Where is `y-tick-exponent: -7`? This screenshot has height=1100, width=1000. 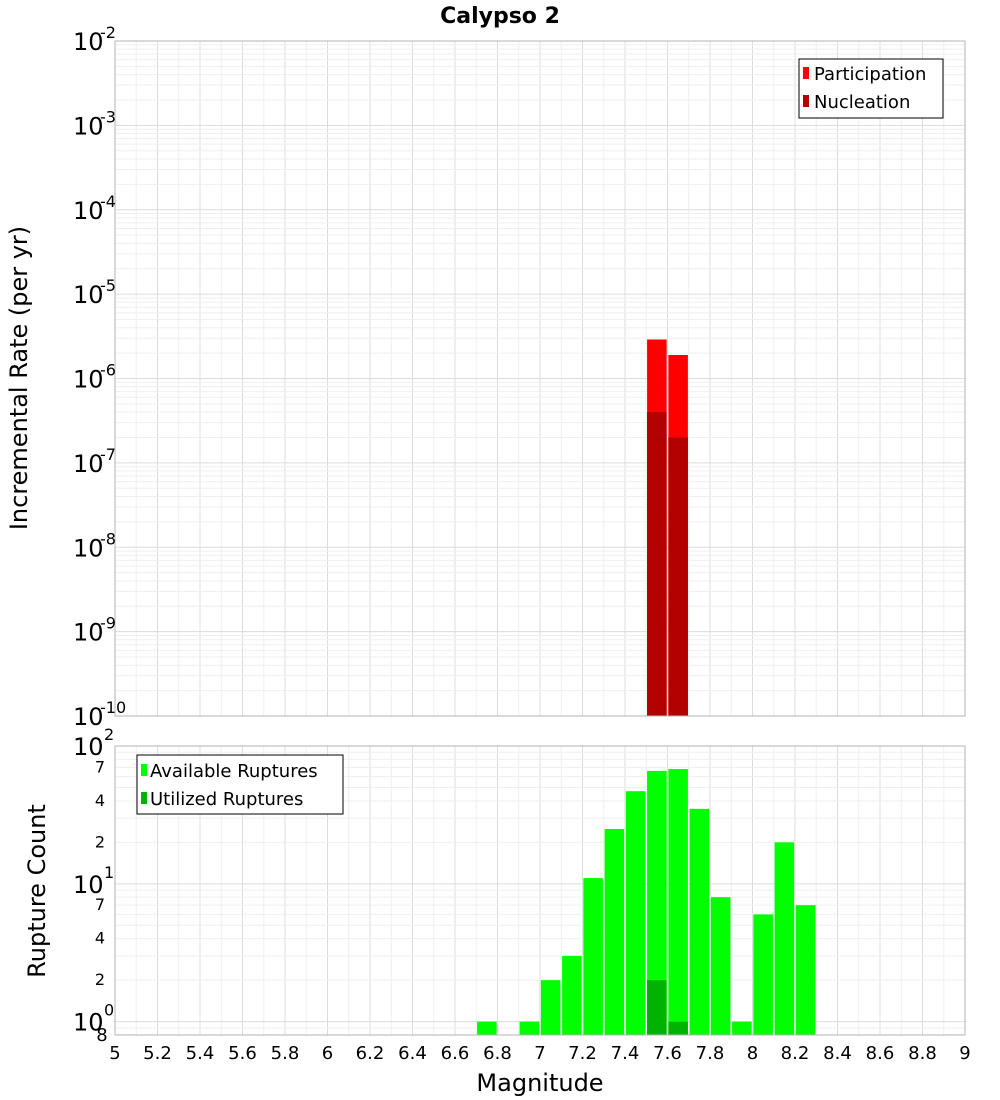 y-tick-exponent: -7 is located at coordinates (108, 454).